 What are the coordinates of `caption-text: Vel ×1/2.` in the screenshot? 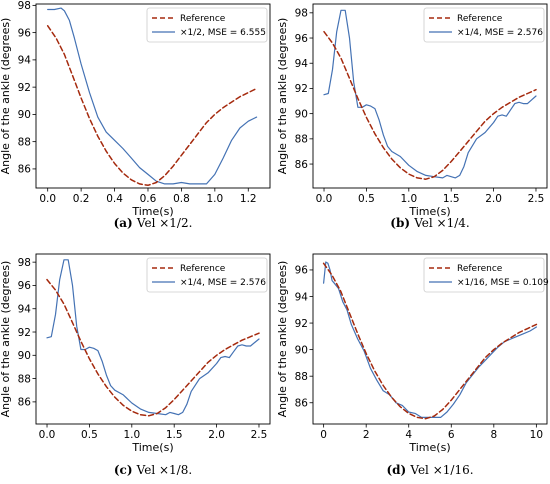 It's located at (164, 223).